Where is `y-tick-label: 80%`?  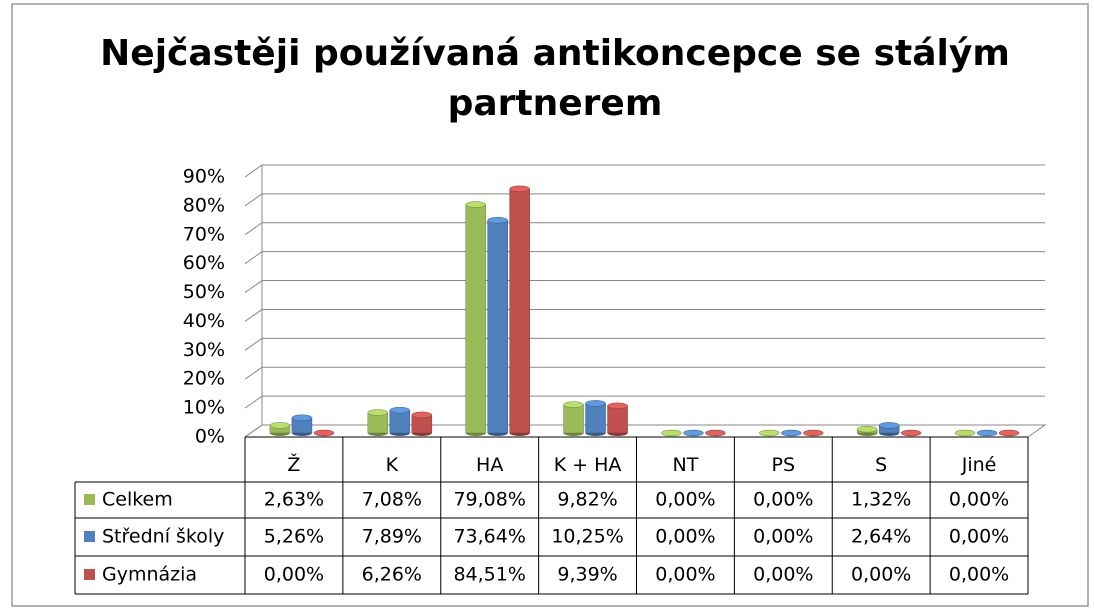 y-tick-label: 80% is located at coordinates (204, 205).